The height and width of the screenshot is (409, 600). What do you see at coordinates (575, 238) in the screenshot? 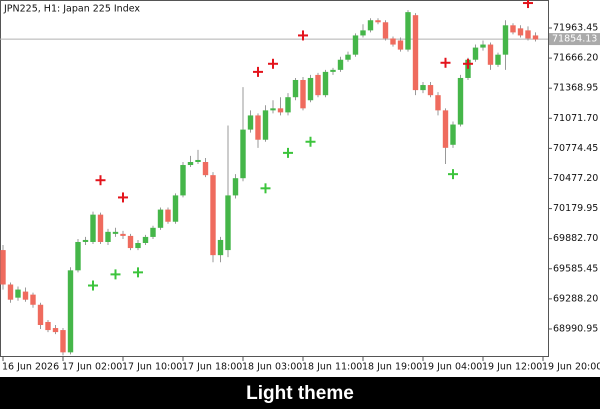
I see `y-tick-label: 69882.70` at bounding box center [575, 238].